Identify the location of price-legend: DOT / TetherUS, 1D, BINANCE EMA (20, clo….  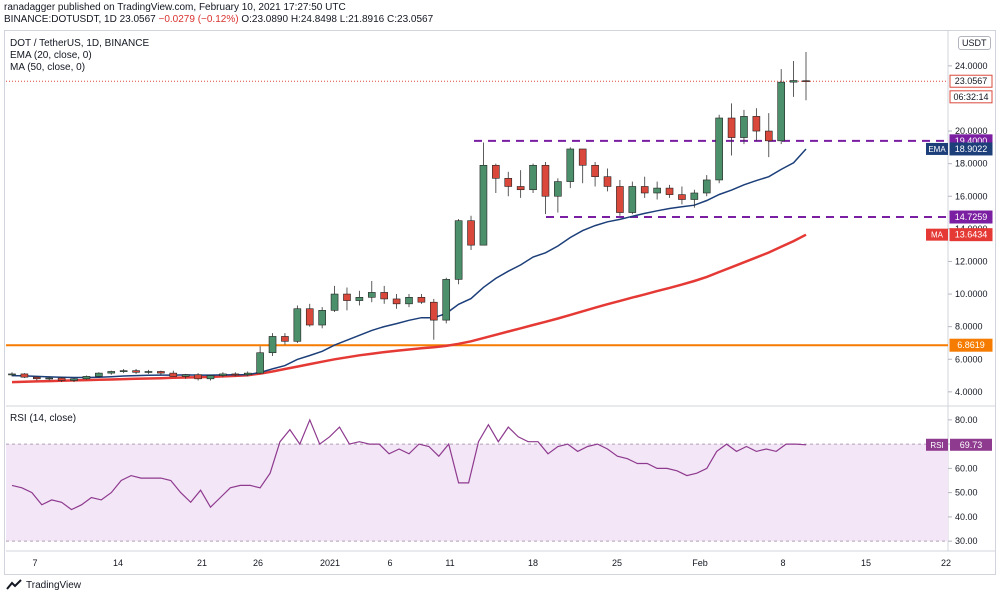
(79, 56).